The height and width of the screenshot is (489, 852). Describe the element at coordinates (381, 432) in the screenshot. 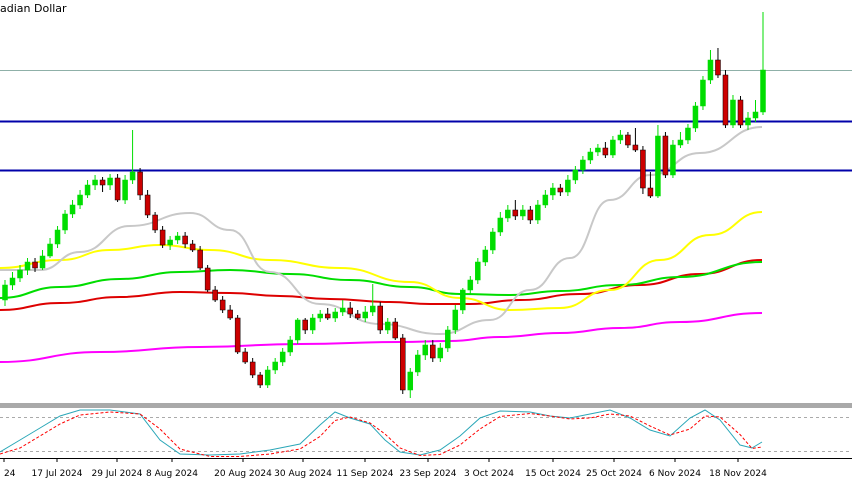

I see `stoch-k-line` at that location.